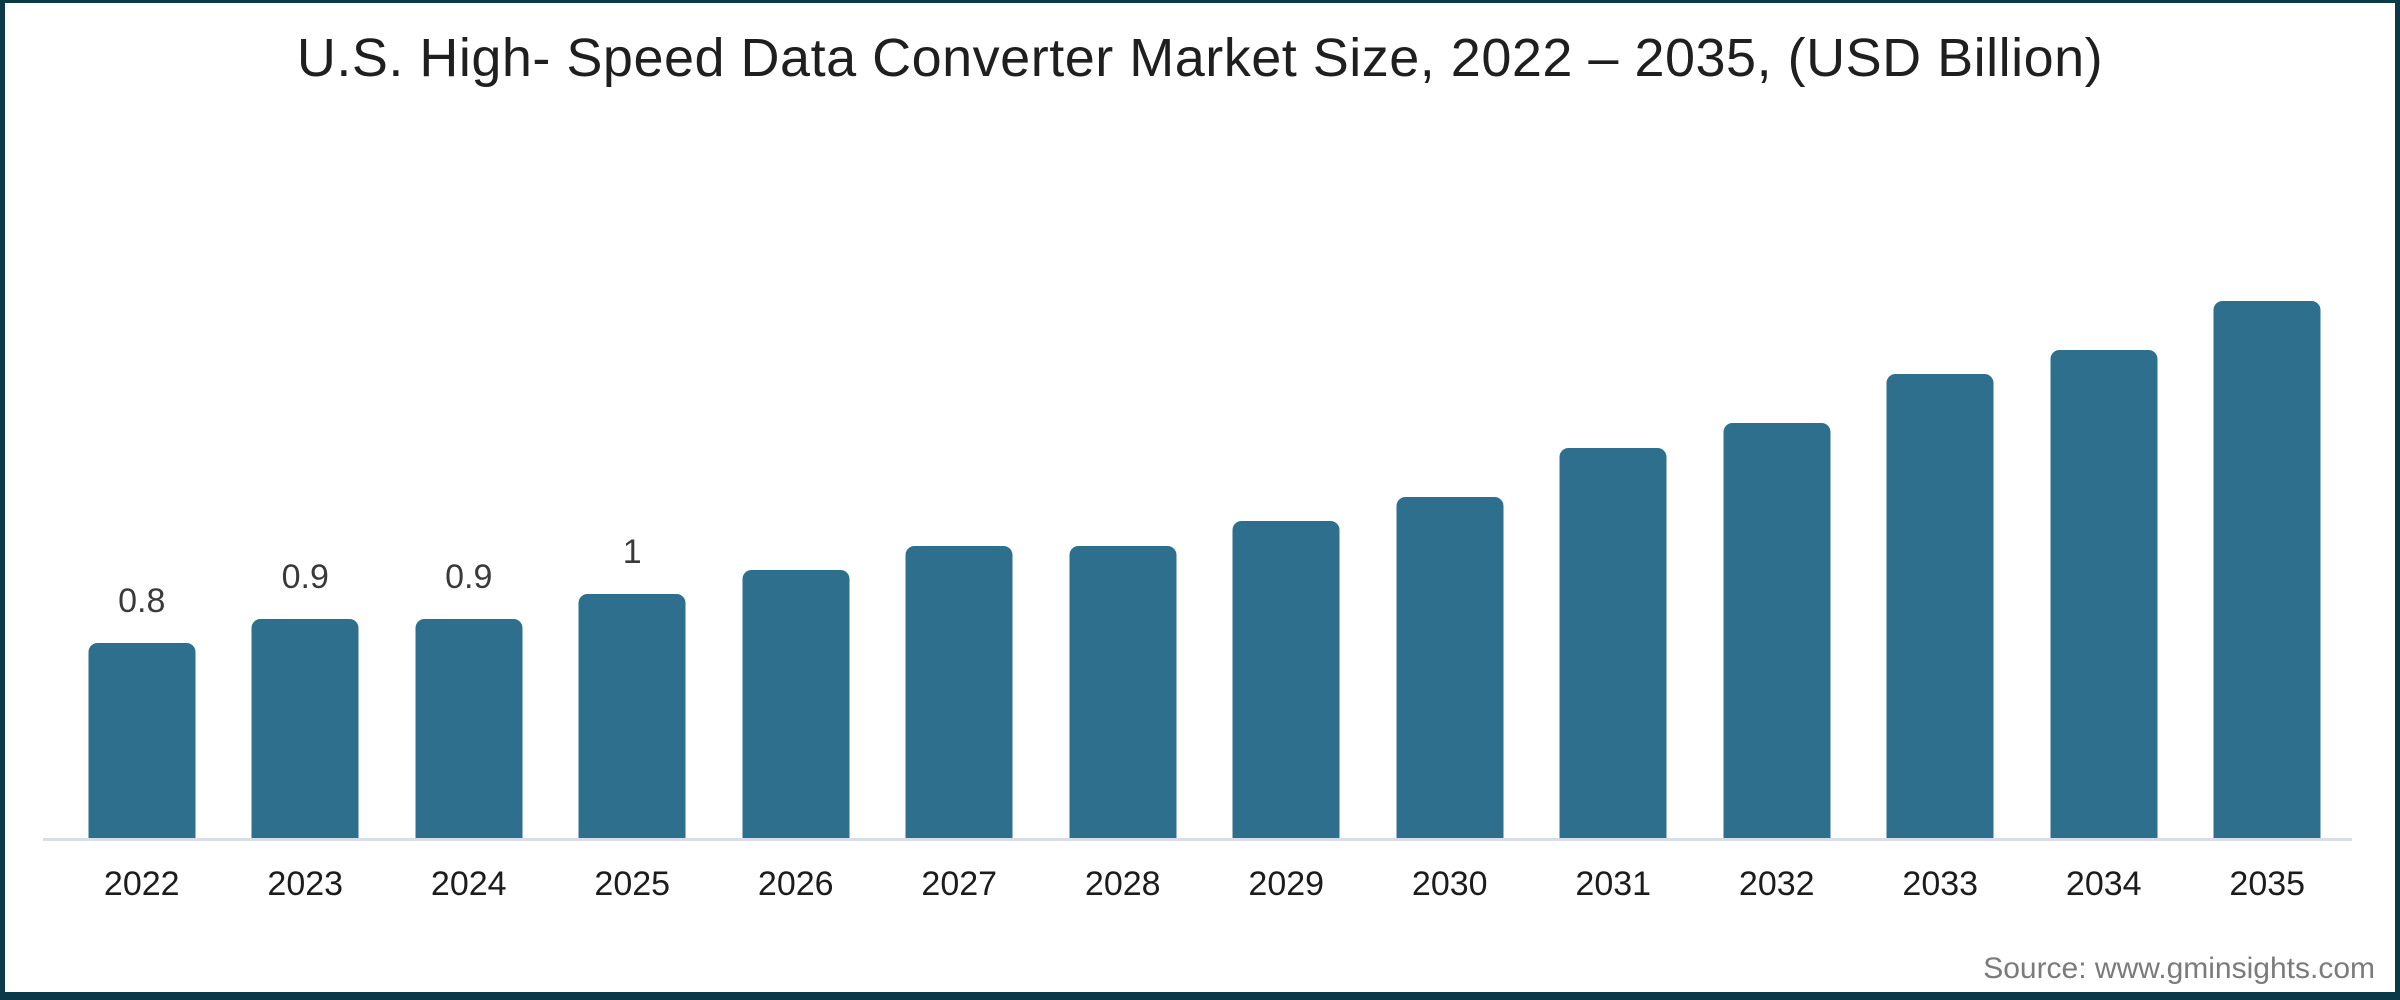 The image size is (2400, 1000). I want to click on x-tick-2025: 2025, so click(632, 884).